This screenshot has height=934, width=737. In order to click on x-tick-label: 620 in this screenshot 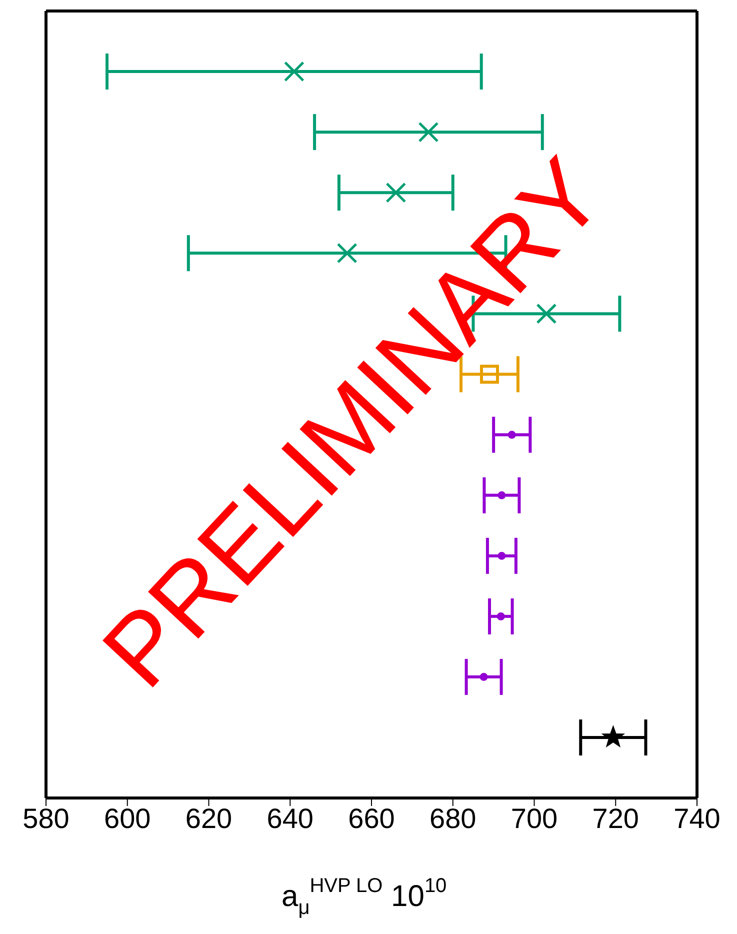, I will do `click(208, 818)`.